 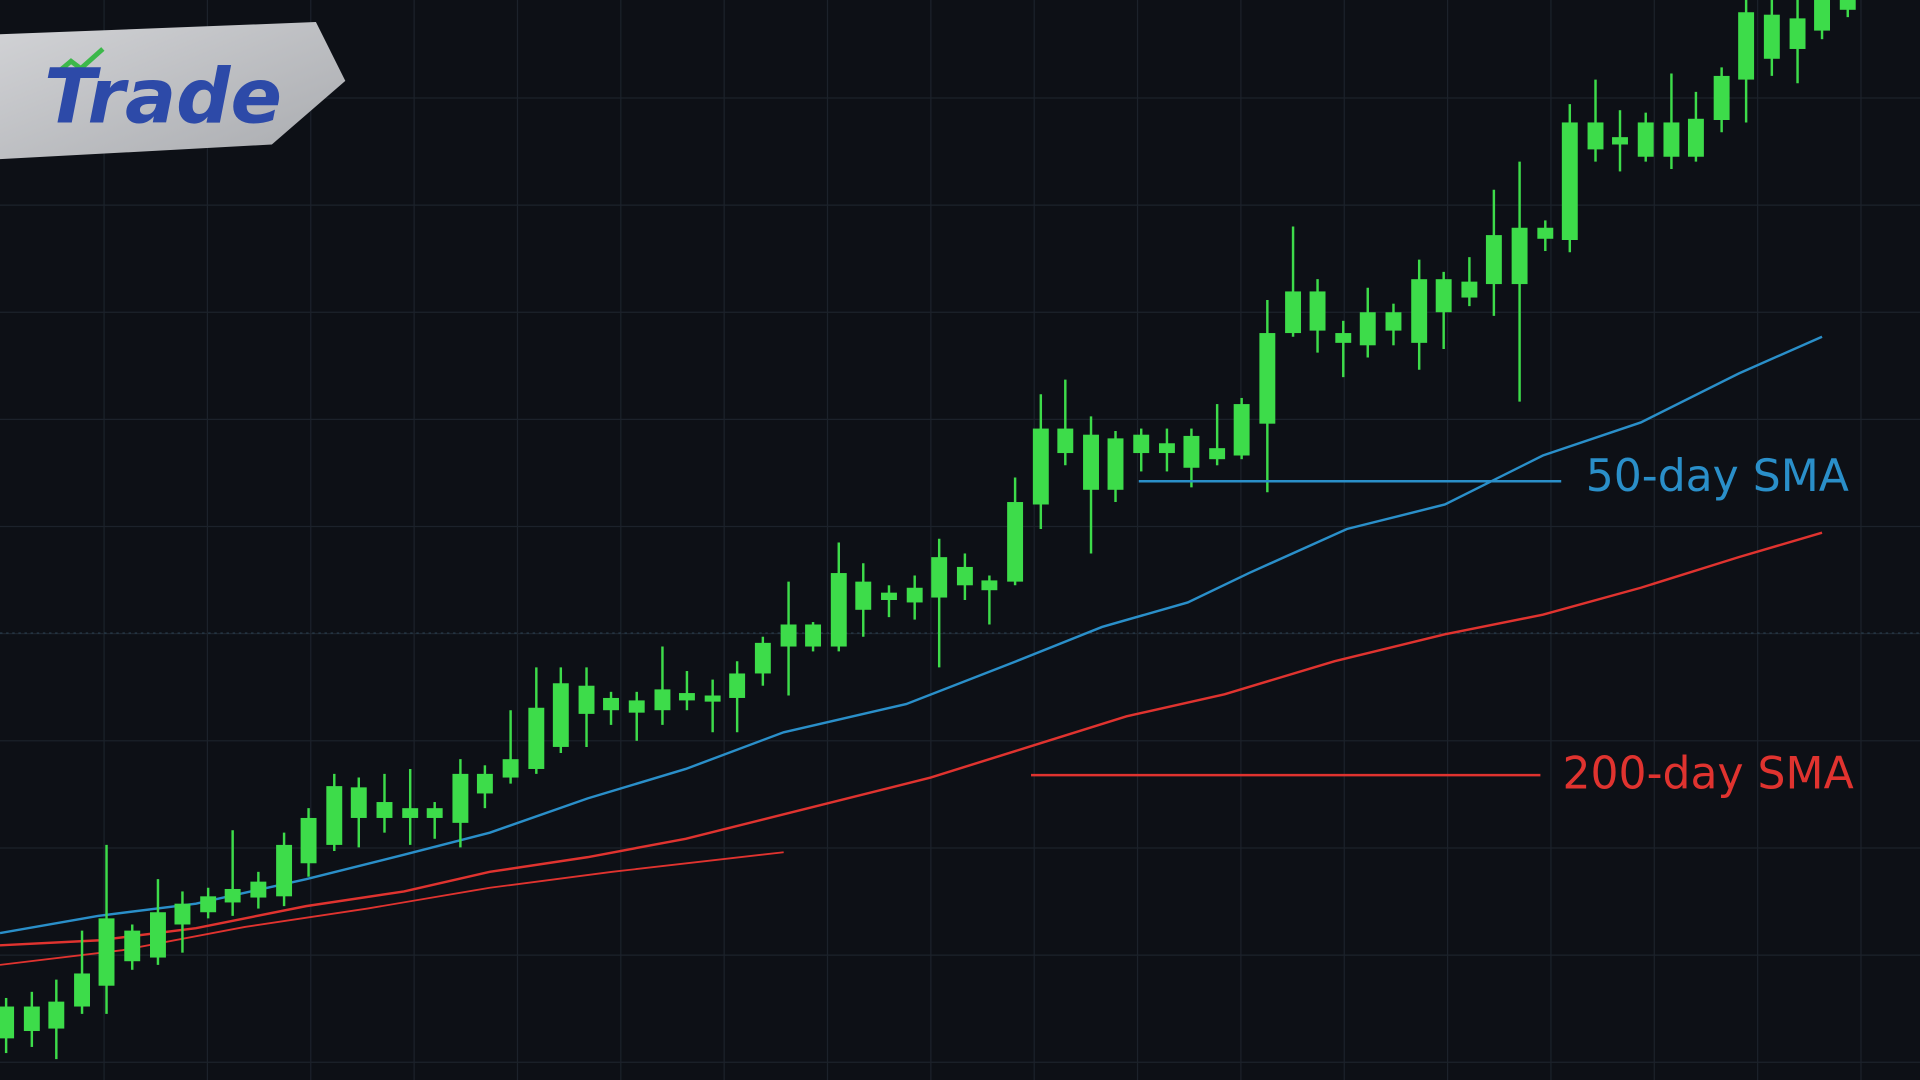 I want to click on sma-label: 50-day SMA, so click(x=1717, y=476).